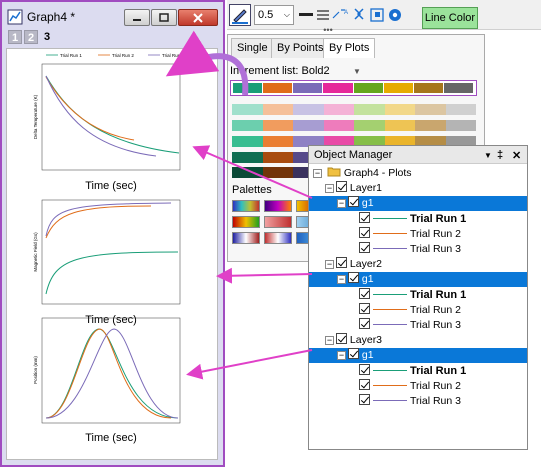 This screenshot has width=541, height=467. I want to click on pen-icon, so click(240, 16).